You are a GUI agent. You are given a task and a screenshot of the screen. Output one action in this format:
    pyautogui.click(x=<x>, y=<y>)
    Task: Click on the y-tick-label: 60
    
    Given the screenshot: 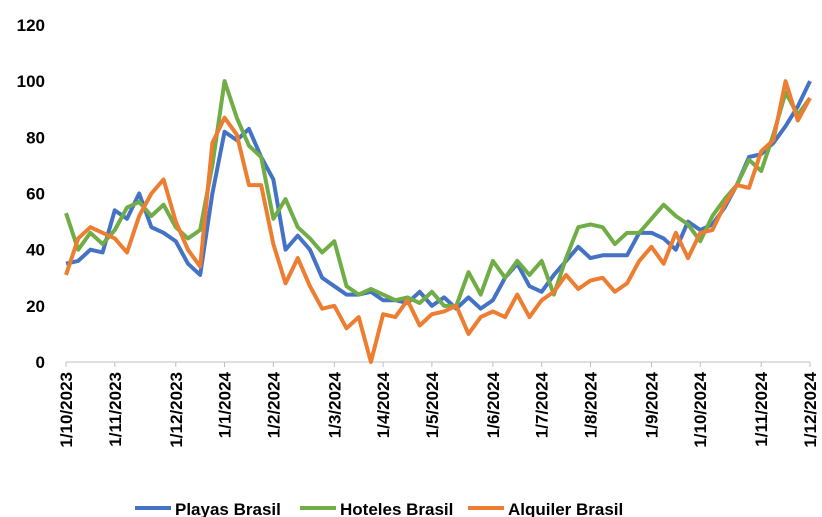 What is the action you would take?
    pyautogui.click(x=35, y=194)
    